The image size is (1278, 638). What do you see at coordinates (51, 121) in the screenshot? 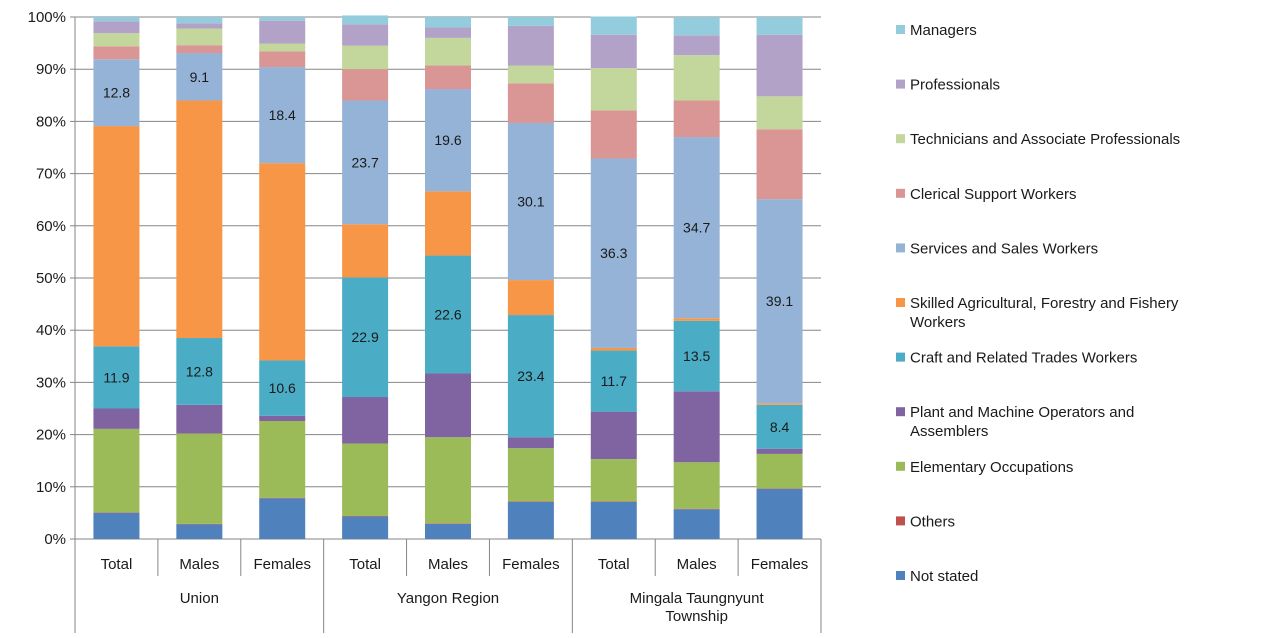
I see `y-tick-label: 80%` at bounding box center [51, 121].